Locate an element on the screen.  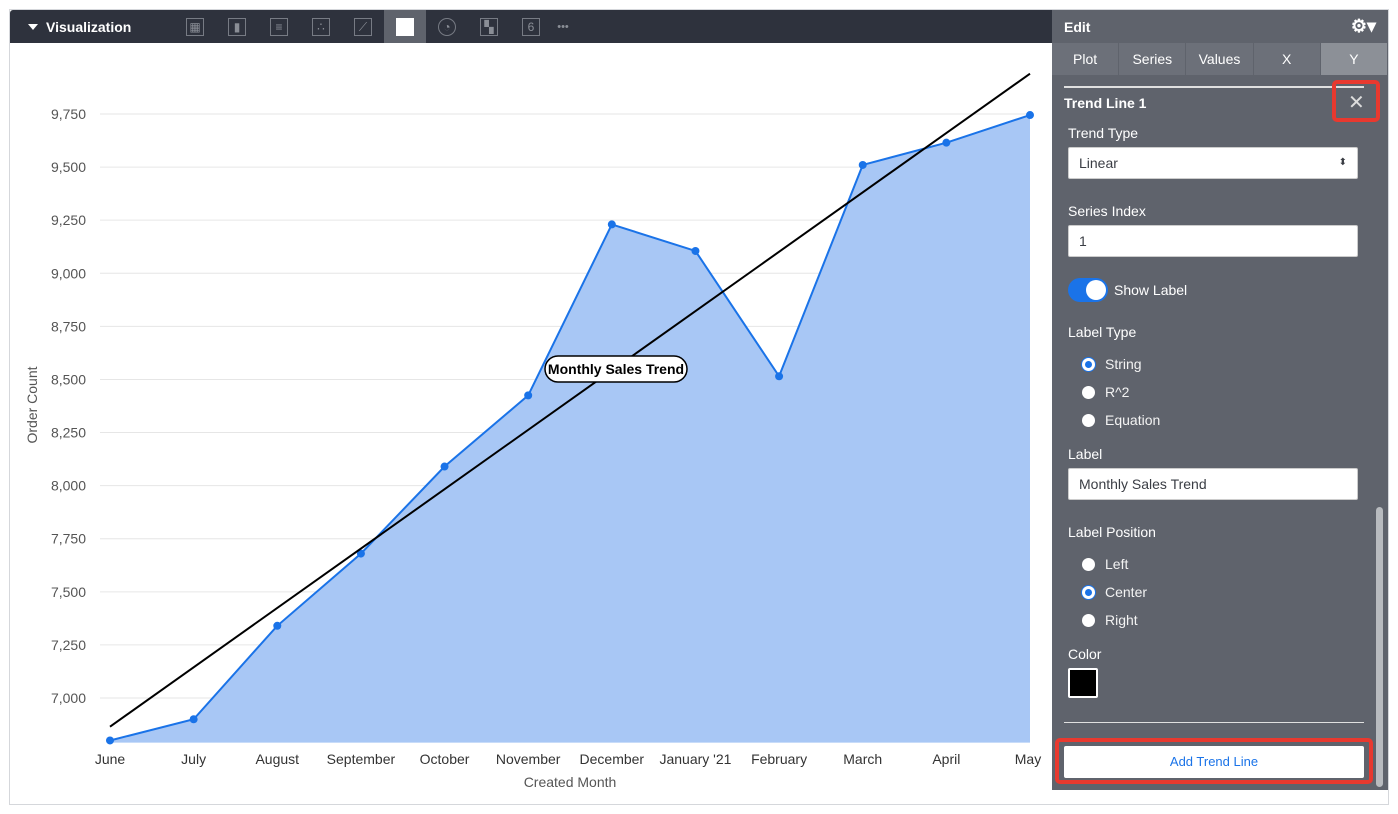
color-label: Color is located at coordinates (1085, 654).